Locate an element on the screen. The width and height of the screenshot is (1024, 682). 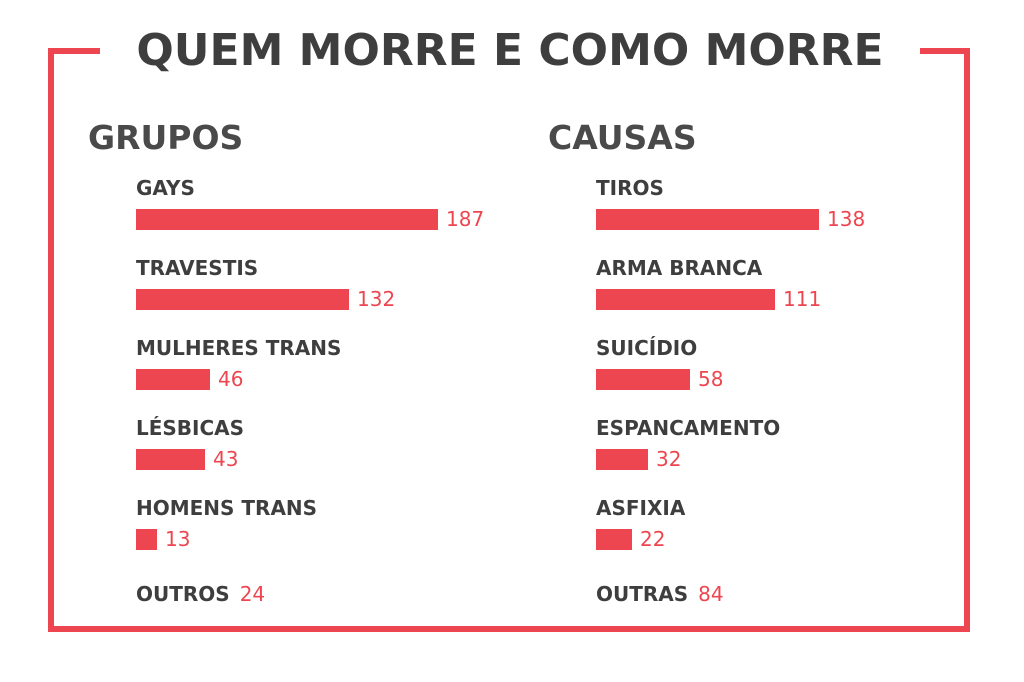
category-label: ESPANCAMENTO is located at coordinates (688, 428).